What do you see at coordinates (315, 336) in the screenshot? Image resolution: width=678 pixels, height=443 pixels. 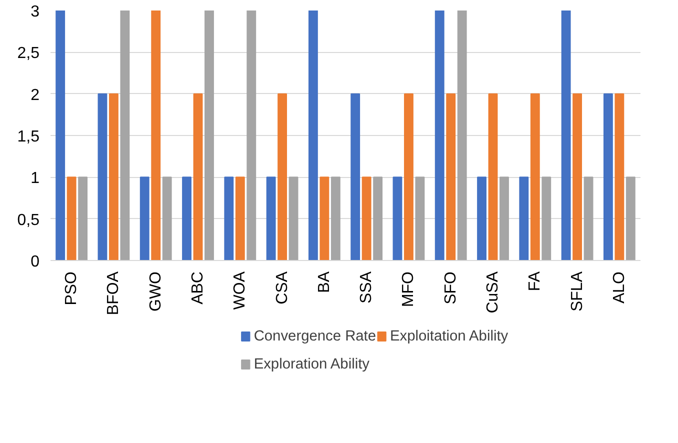 I see `legend-label: Convergence Rate` at bounding box center [315, 336].